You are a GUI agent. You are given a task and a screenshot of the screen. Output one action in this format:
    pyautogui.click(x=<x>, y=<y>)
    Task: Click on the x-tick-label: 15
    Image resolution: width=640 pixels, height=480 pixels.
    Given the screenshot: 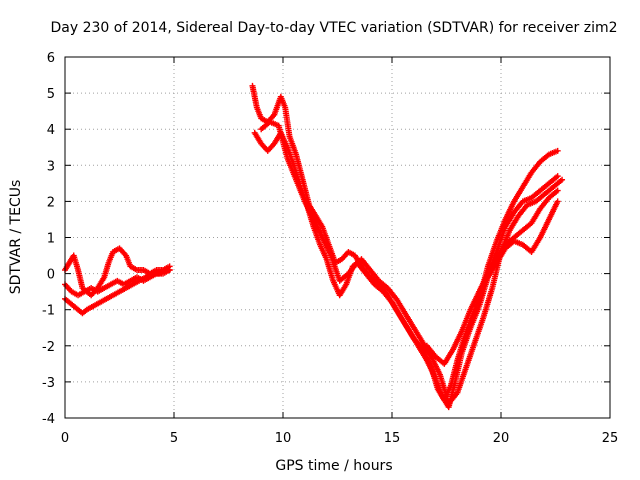 What is the action you would take?
    pyautogui.click(x=392, y=438)
    